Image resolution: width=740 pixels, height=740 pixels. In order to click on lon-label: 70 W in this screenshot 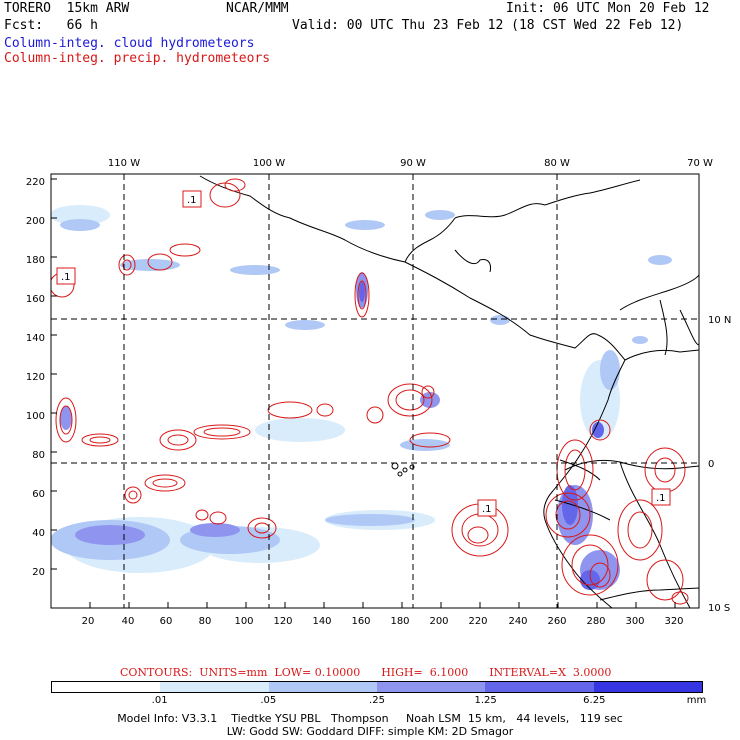, I will do `click(700, 163)`.